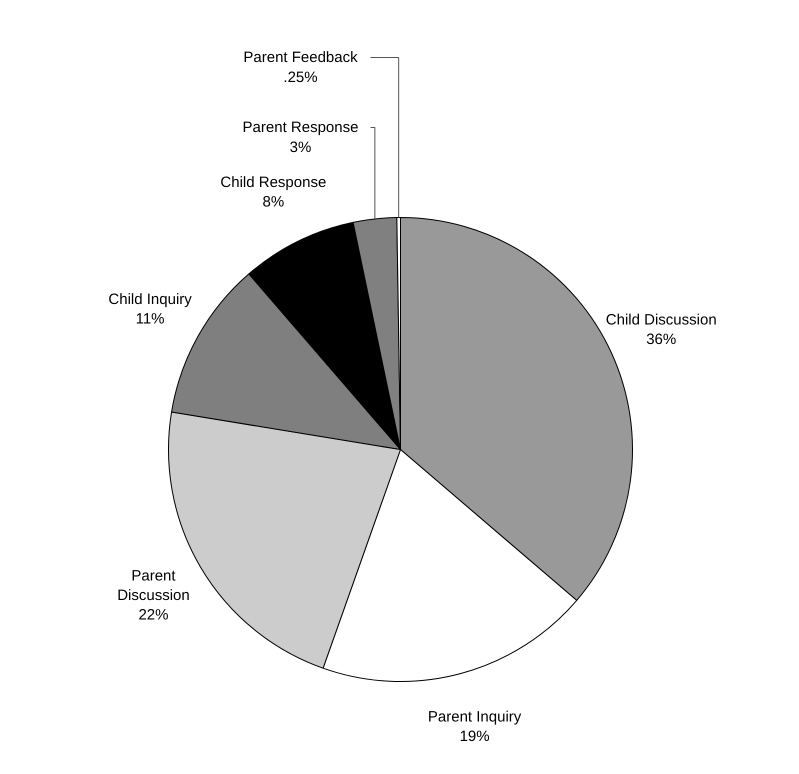 This screenshot has height=774, width=799. Describe the element at coordinates (150, 319) in the screenshot. I see `data-label: 11%` at that location.